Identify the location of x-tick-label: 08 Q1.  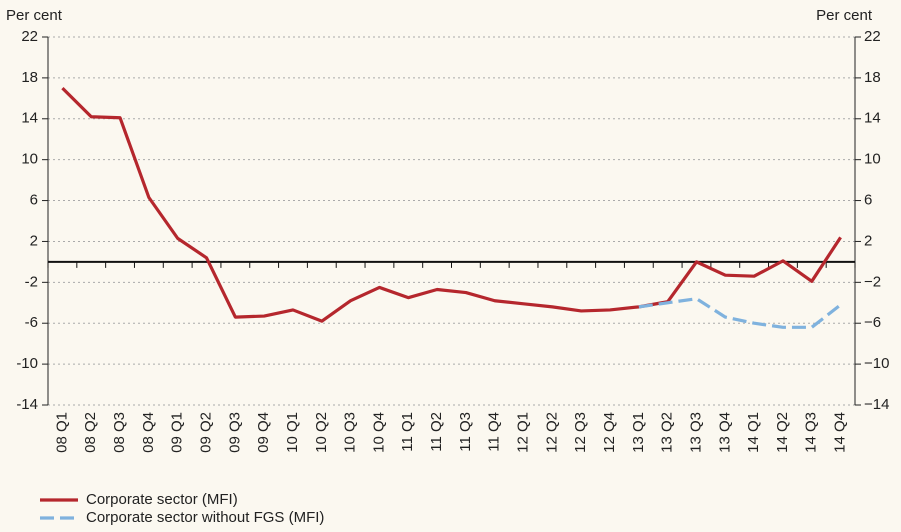
(61, 432).